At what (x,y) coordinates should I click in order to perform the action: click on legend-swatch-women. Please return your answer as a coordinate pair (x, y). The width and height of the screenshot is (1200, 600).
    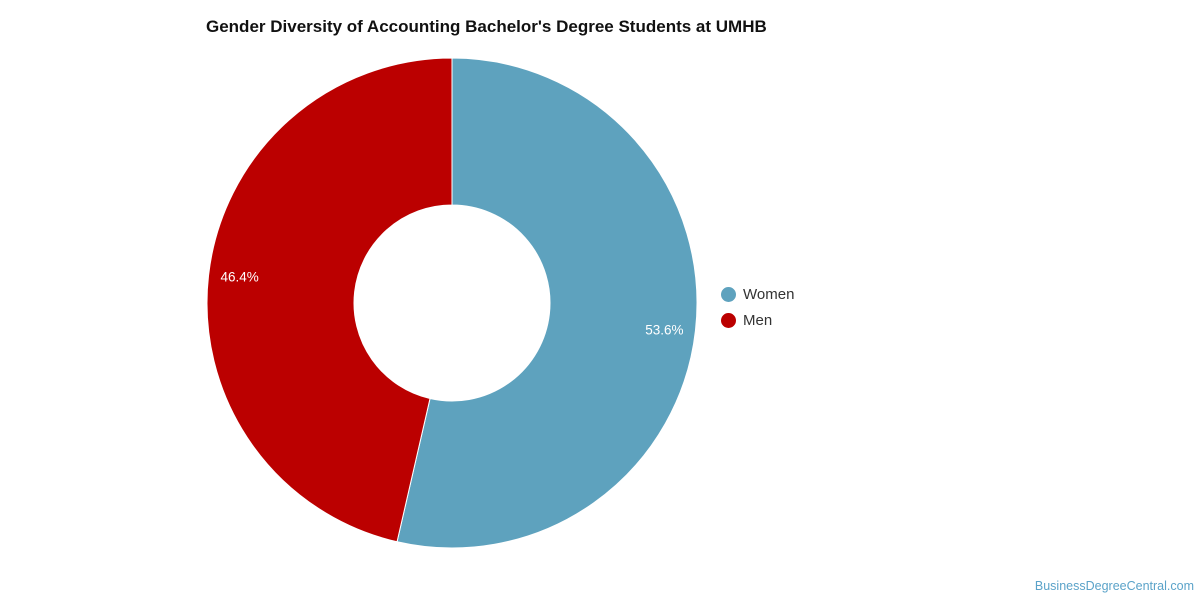
    Looking at the image, I should click on (728, 294).